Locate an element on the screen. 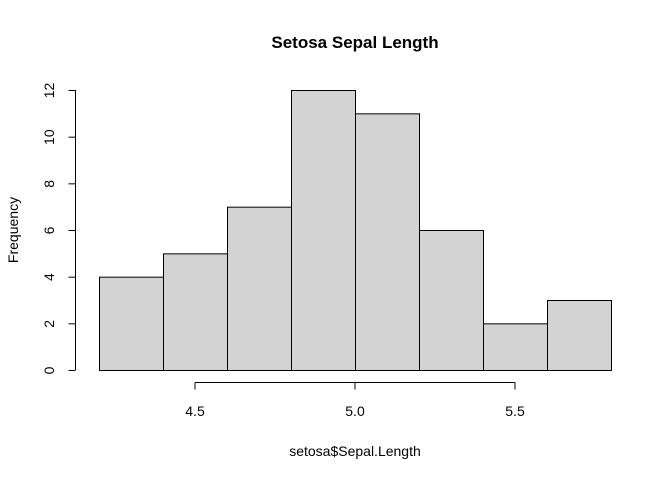 The width and height of the screenshot is (672, 480). x-tick-label: 5.0 is located at coordinates (355, 411).